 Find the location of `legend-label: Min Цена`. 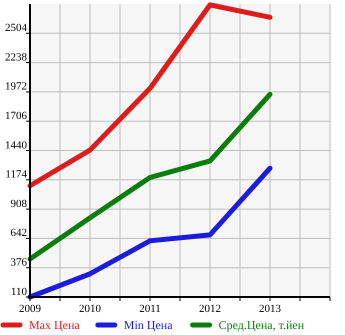

legend-label: Min Цена is located at coordinates (149, 325).